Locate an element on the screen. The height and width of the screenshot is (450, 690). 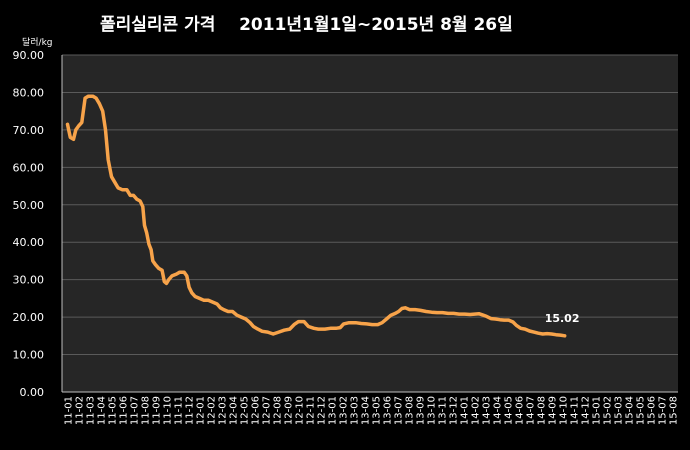
x-tick-label: 13-02 is located at coordinates (344, 410).